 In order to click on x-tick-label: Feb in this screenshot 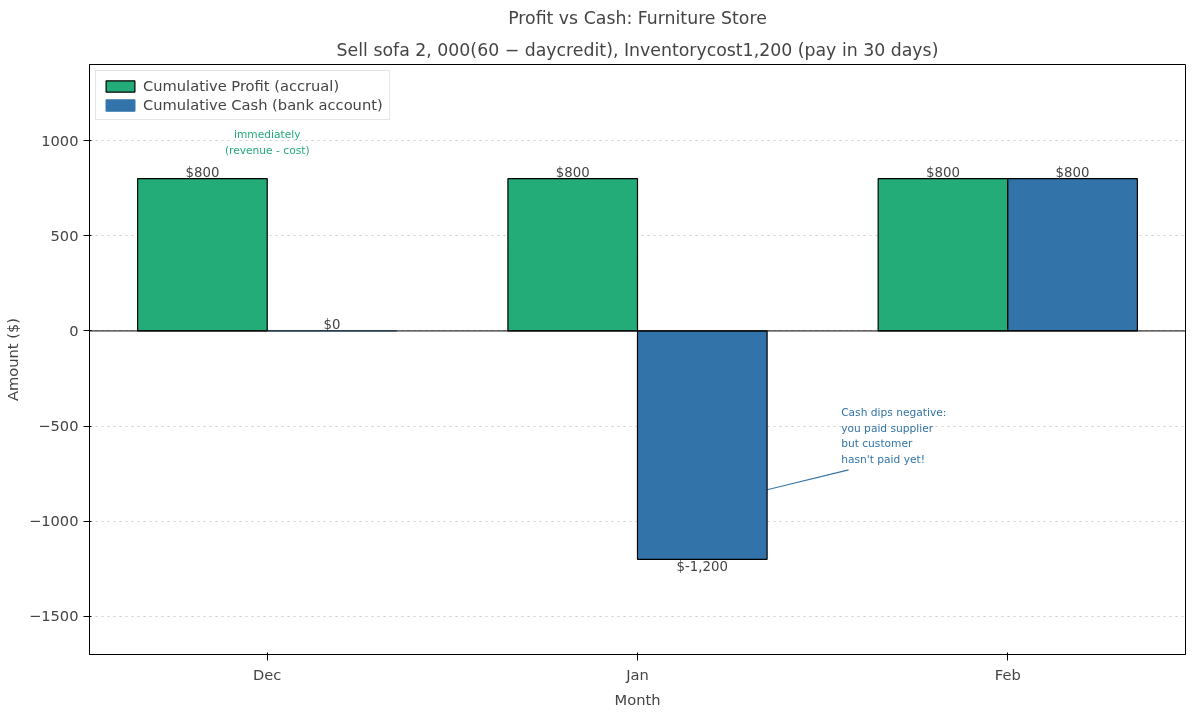, I will do `click(1007, 674)`.